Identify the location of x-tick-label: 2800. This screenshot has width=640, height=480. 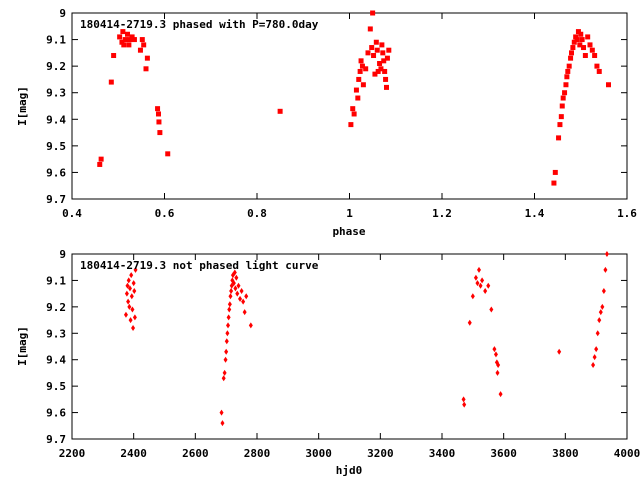
(257, 453).